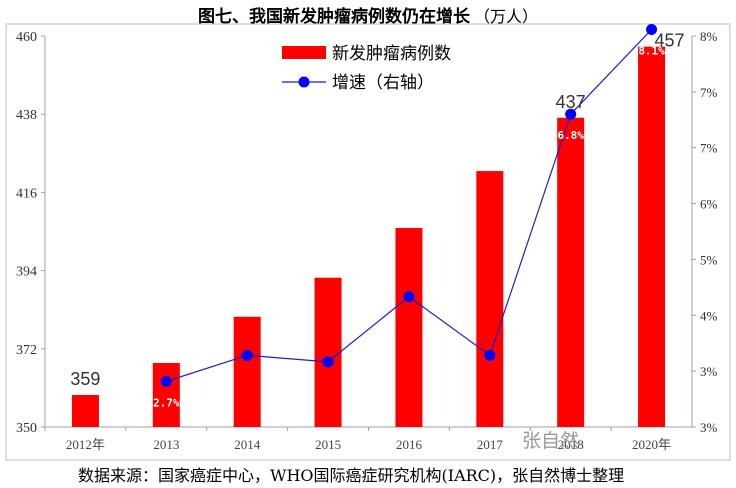 Image resolution: width=736 pixels, height=488 pixels. I want to click on growth-data-label: 8.1%, so click(651, 50).